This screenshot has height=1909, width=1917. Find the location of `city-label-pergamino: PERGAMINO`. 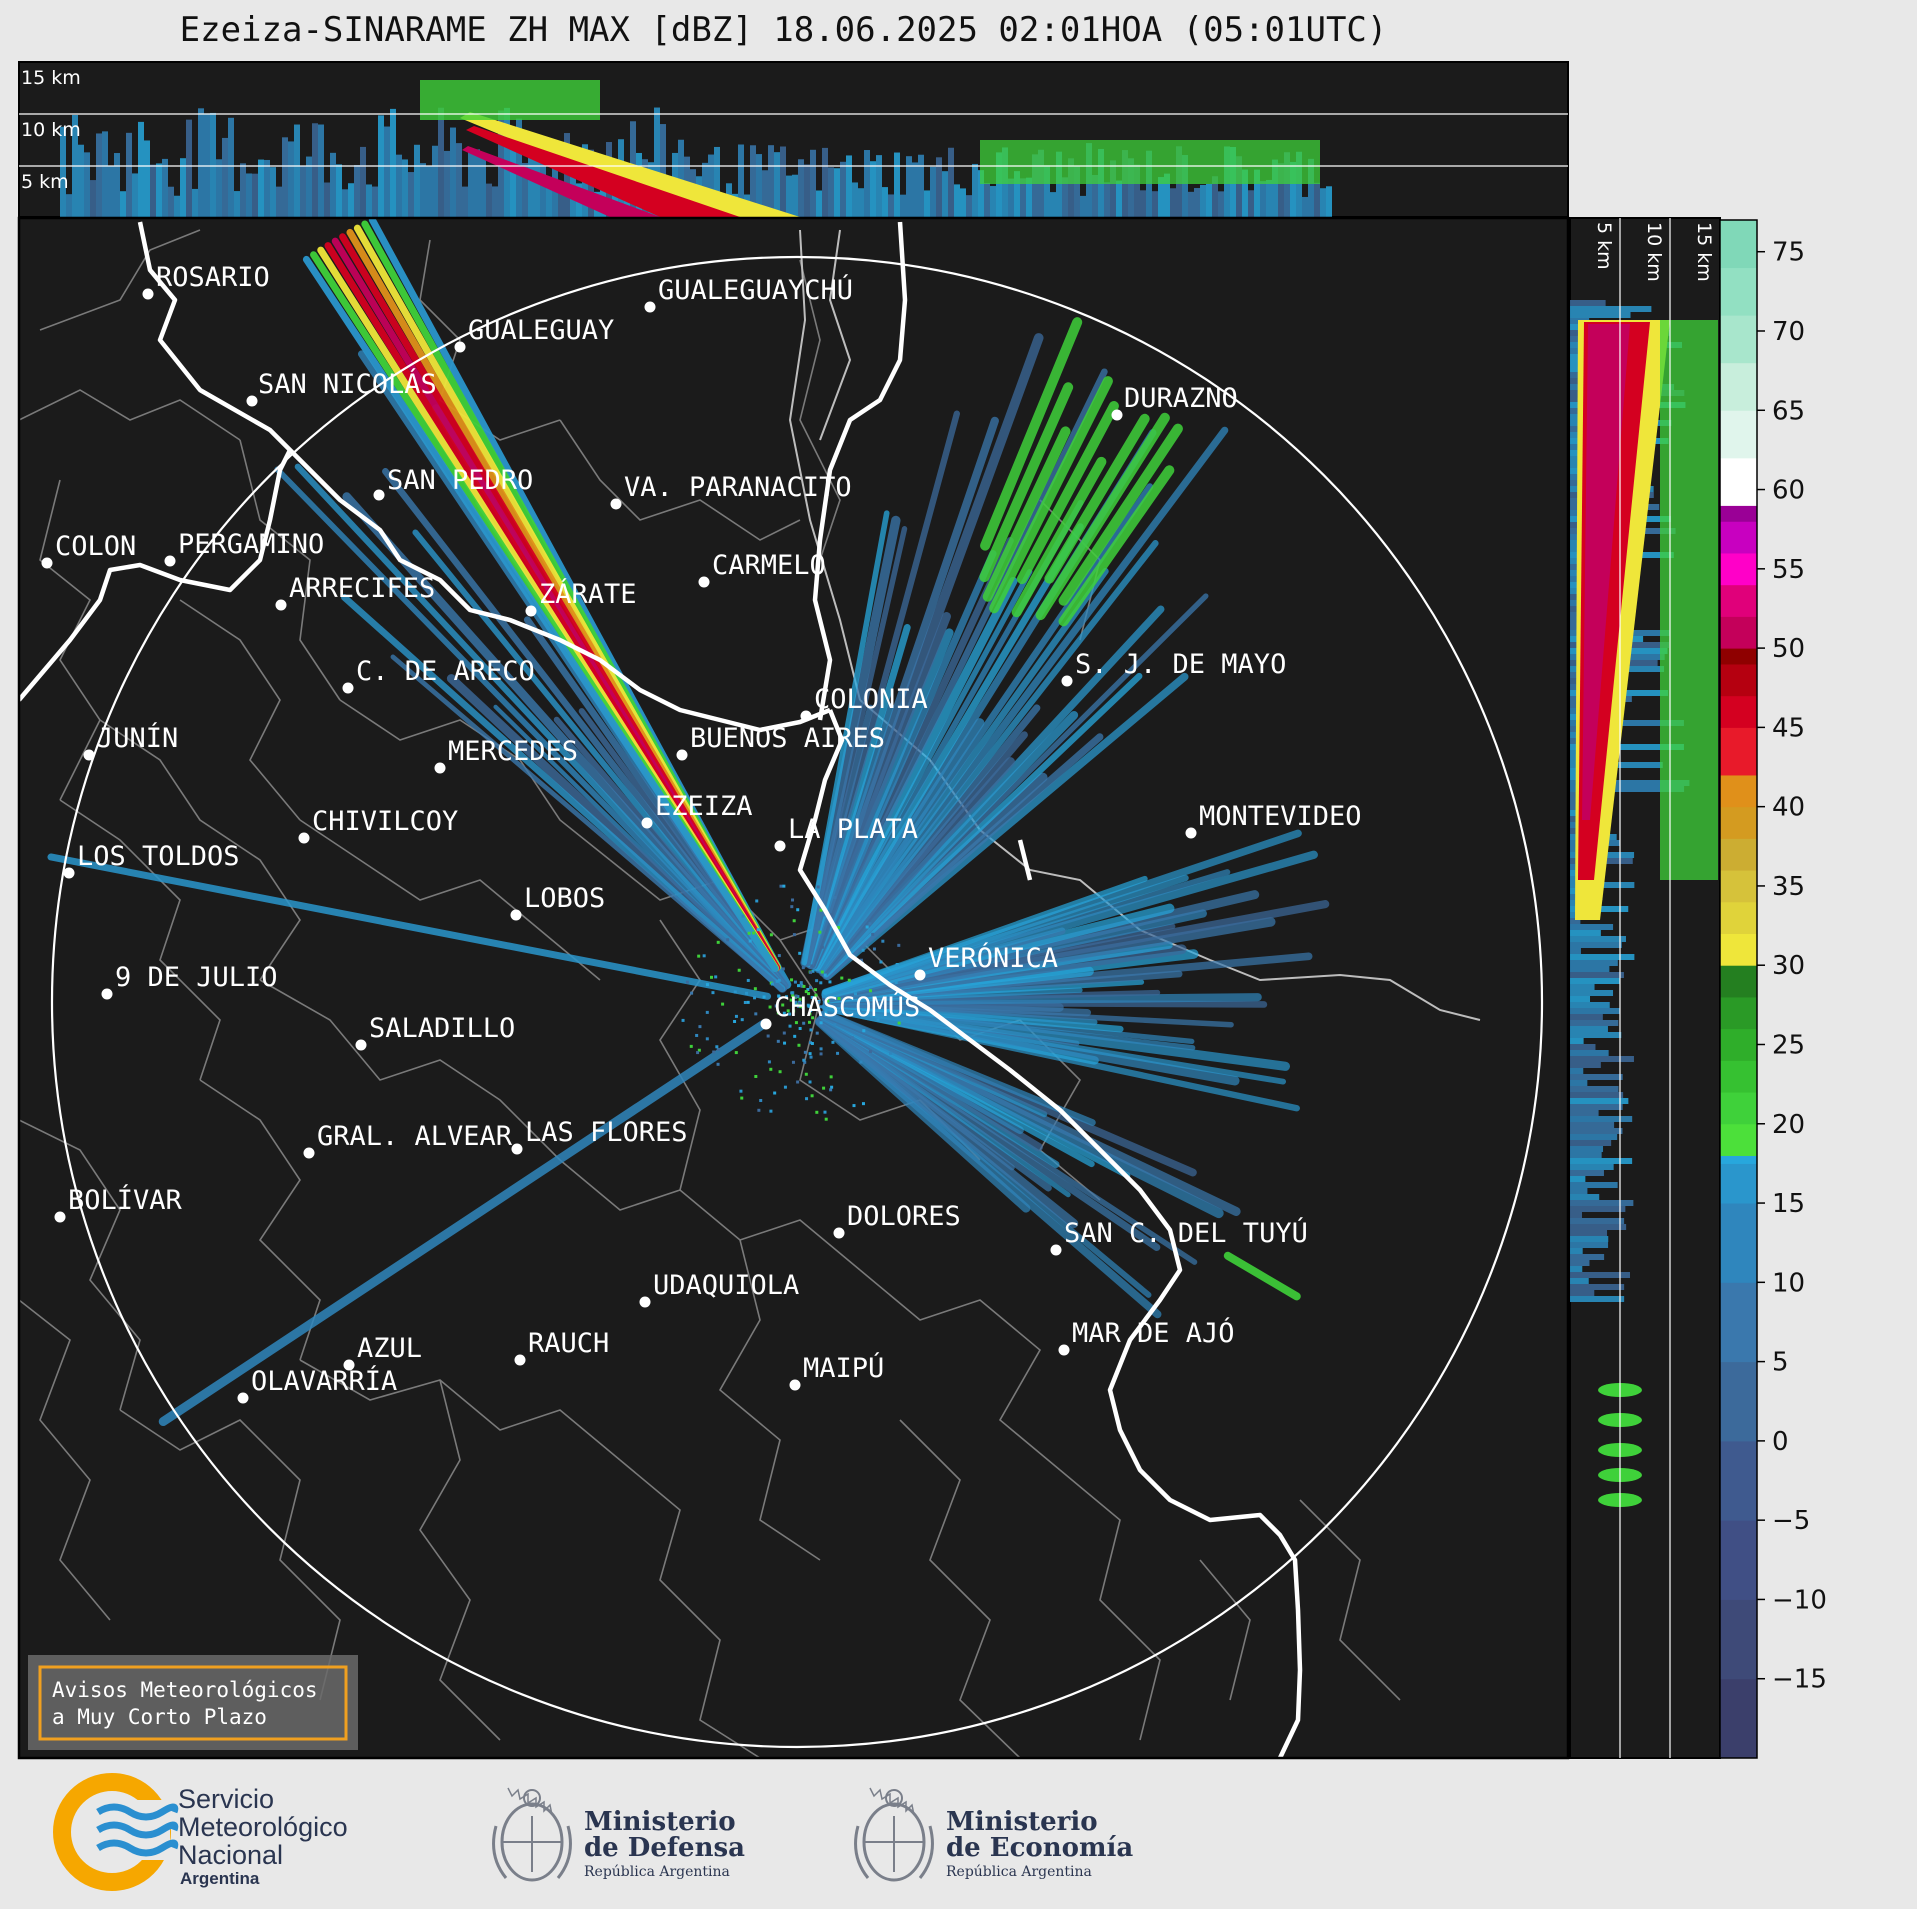

city-label-pergamino: PERGAMINO is located at coordinates (251, 544).